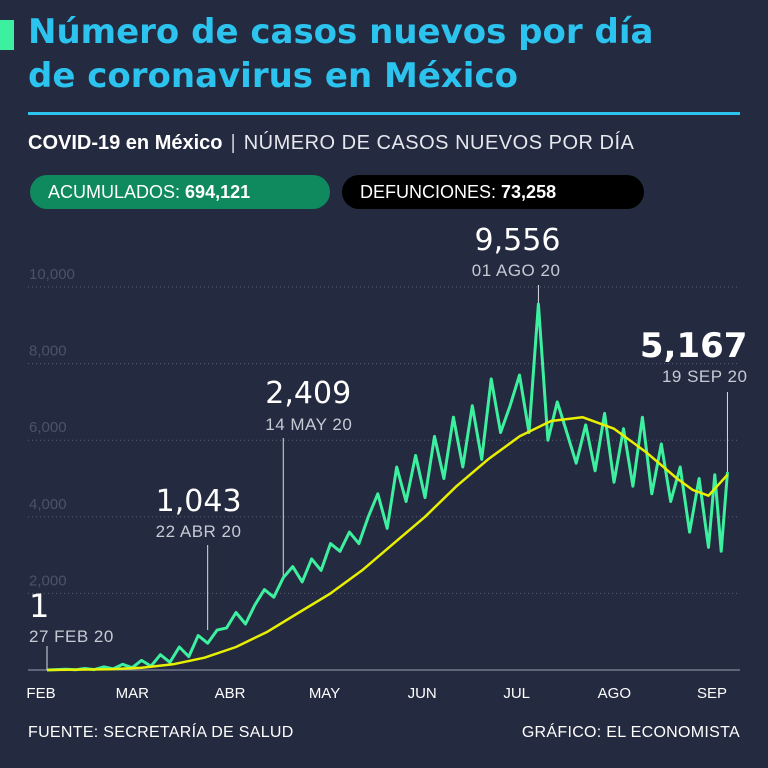 This screenshot has width=768, height=768. Describe the element at coordinates (341, 32) in the screenshot. I see `title-line-1: Número de casos nuevos por día` at that location.